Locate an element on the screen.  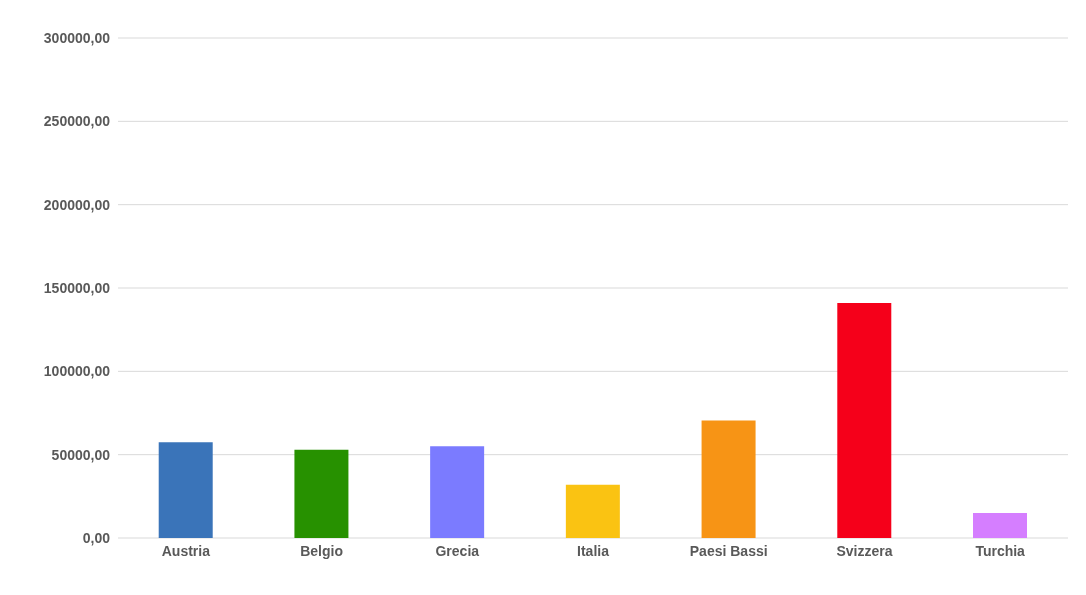
y-tick-label: 300000,00 is located at coordinates (77, 37).